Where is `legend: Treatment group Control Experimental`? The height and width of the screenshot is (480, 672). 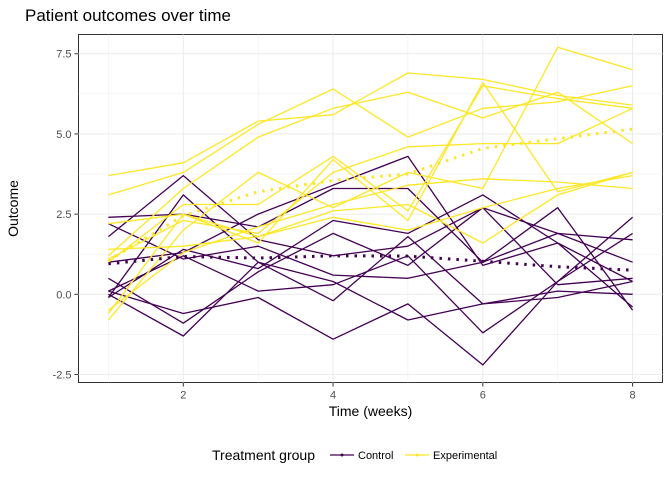
legend: Treatment group Control Experimental is located at coordinates (354, 455).